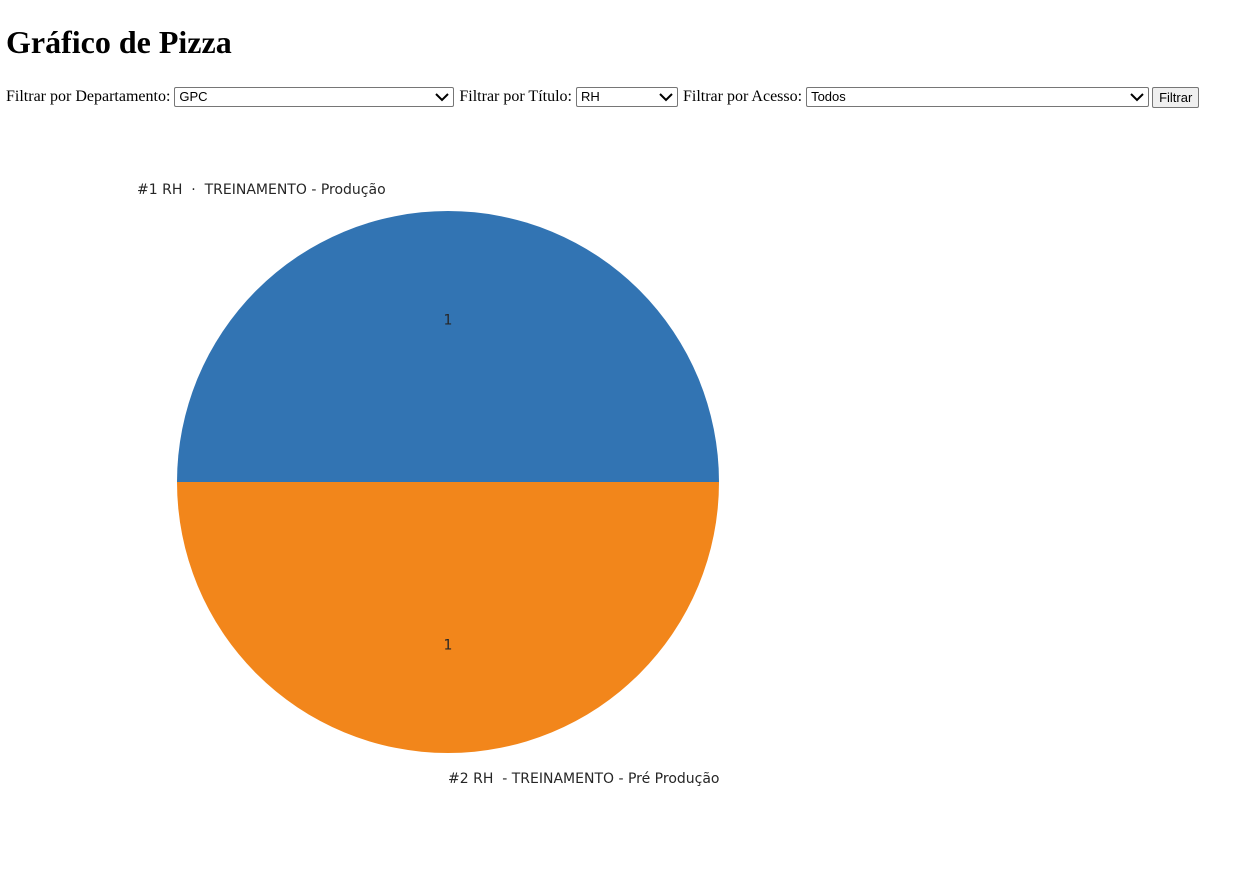  Describe the element at coordinates (742, 96) in the screenshot. I see `access-filter-label: Filtrar por Acesso:` at that location.